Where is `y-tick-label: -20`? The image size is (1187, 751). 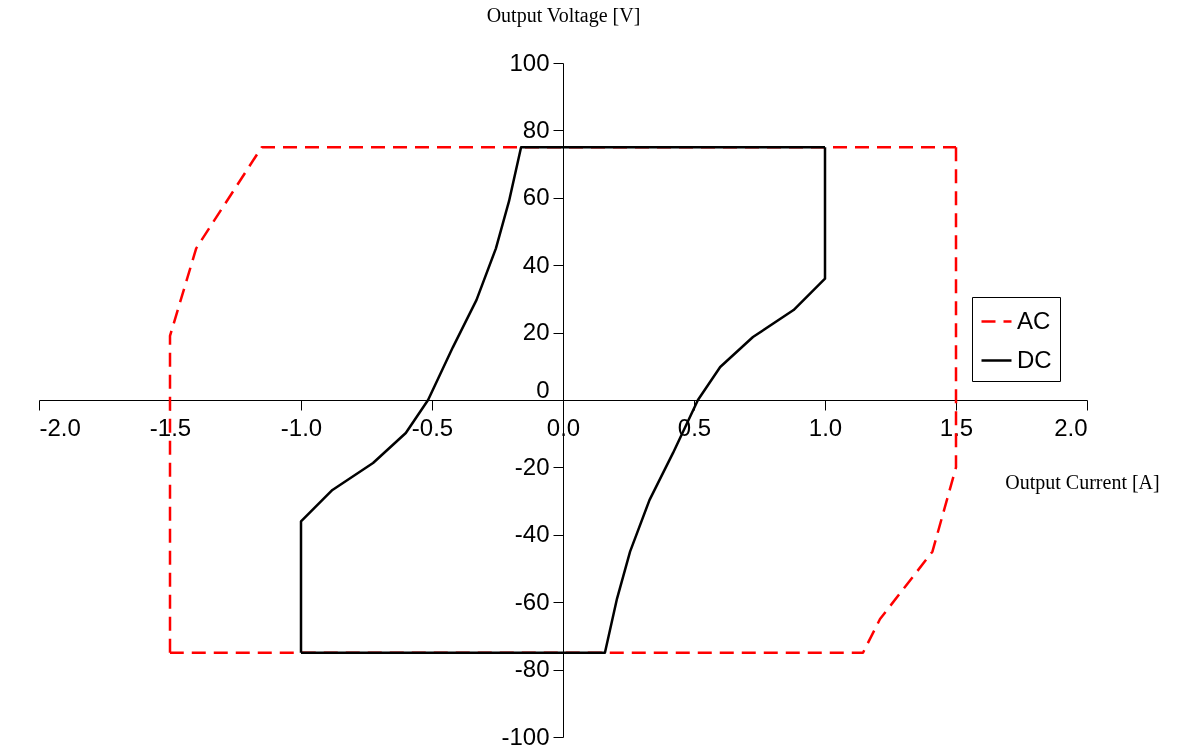
y-tick-label: -20 is located at coordinates (532, 466).